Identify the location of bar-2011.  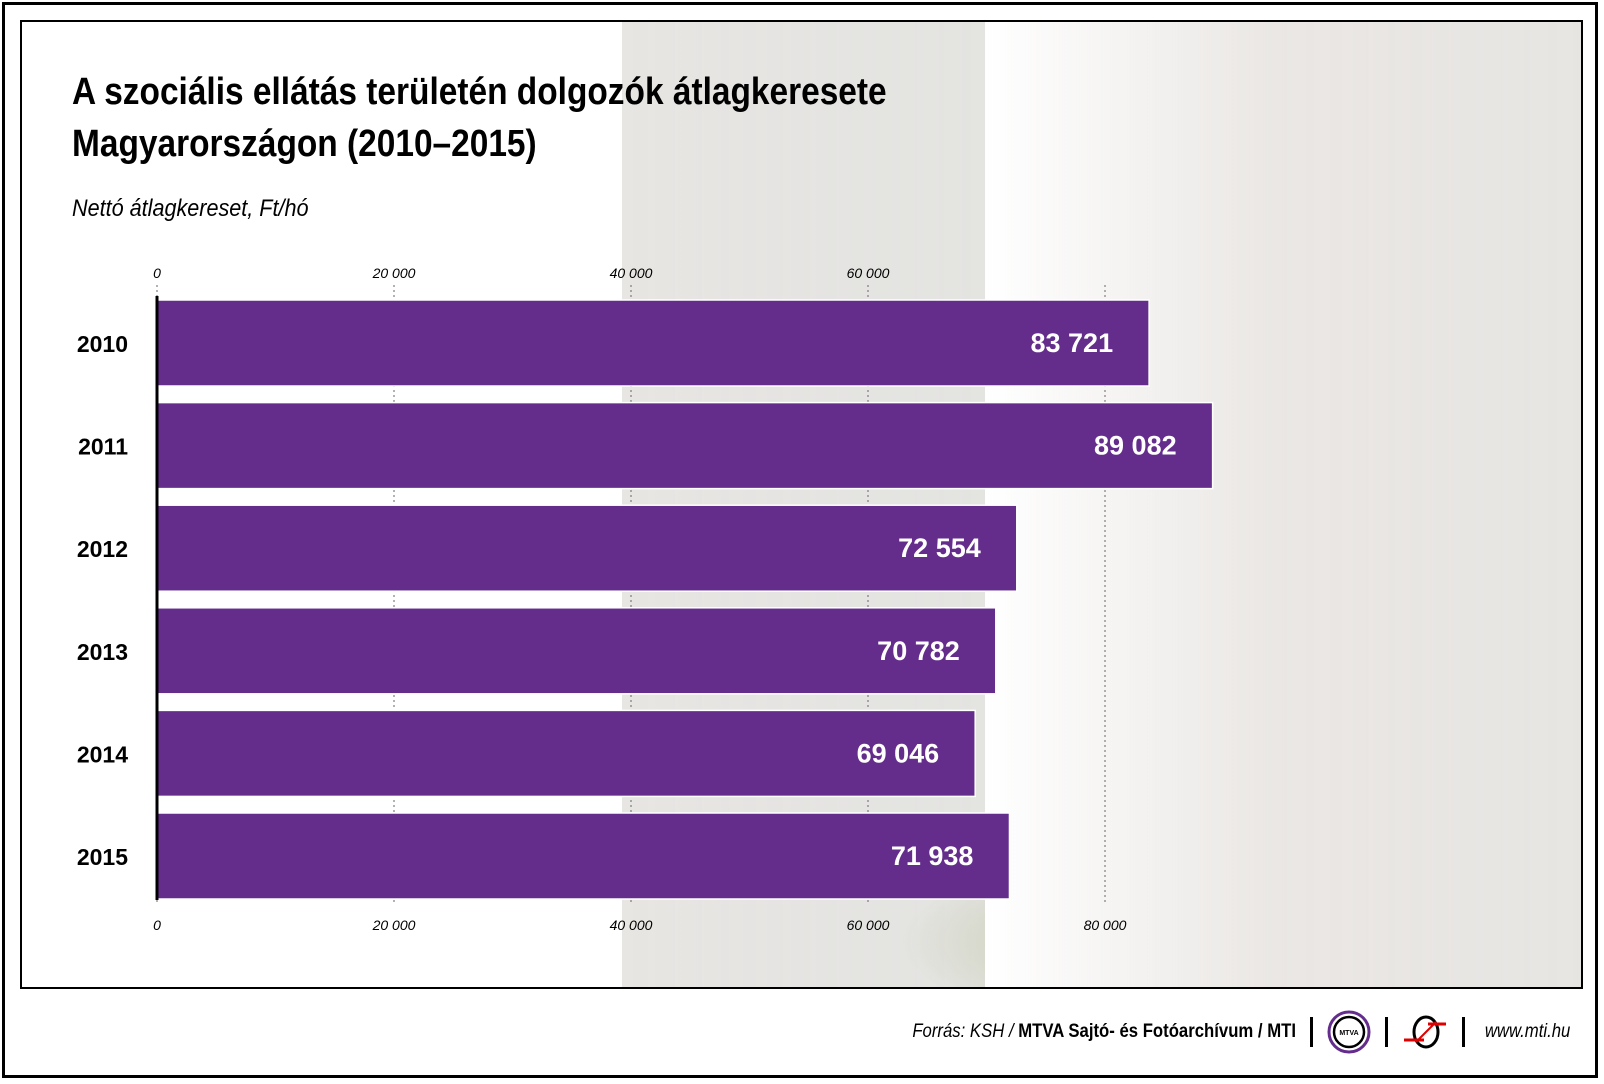
(685, 445).